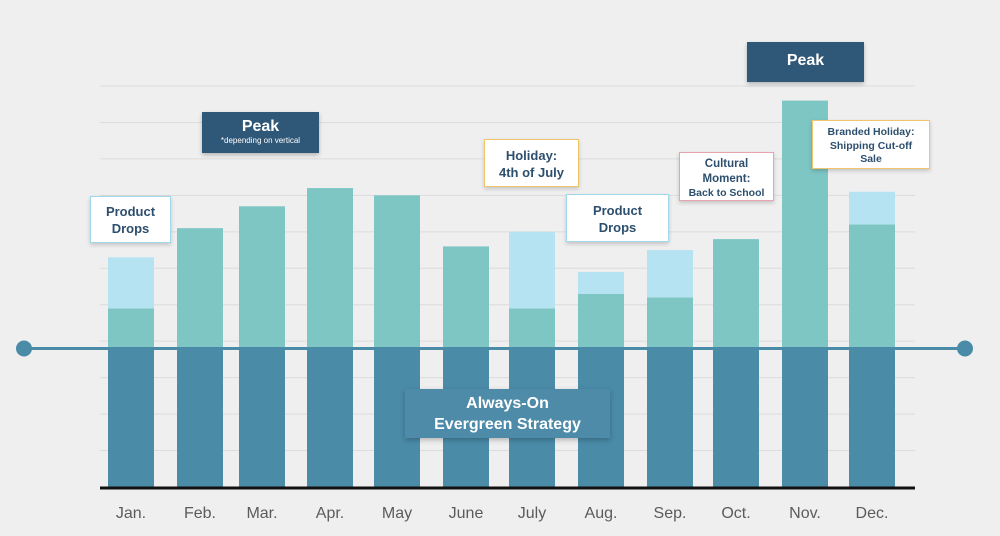 The image size is (1000, 536). Describe the element at coordinates (507, 413) in the screenshot. I see `evergreen-strategy-label: Always-On Evergreen Strategy` at that location.